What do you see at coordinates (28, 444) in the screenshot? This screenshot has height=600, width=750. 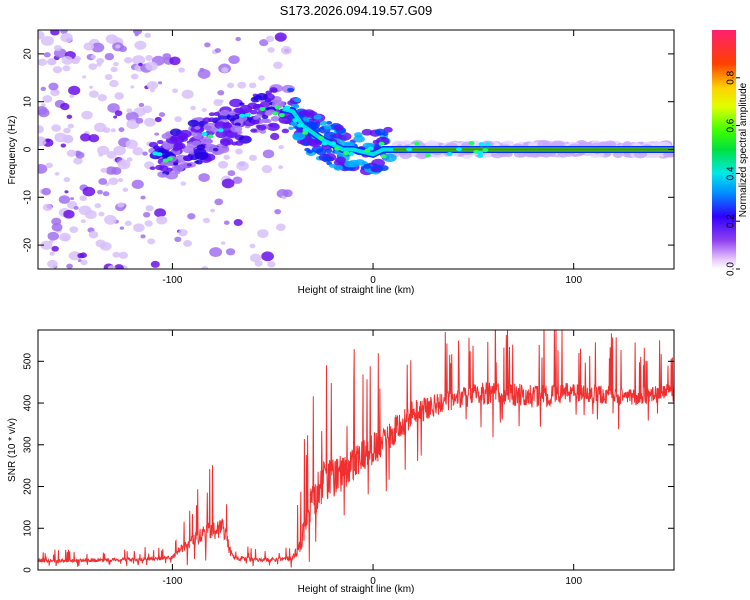 I see `snr-y-tick-label: 300` at bounding box center [28, 444].